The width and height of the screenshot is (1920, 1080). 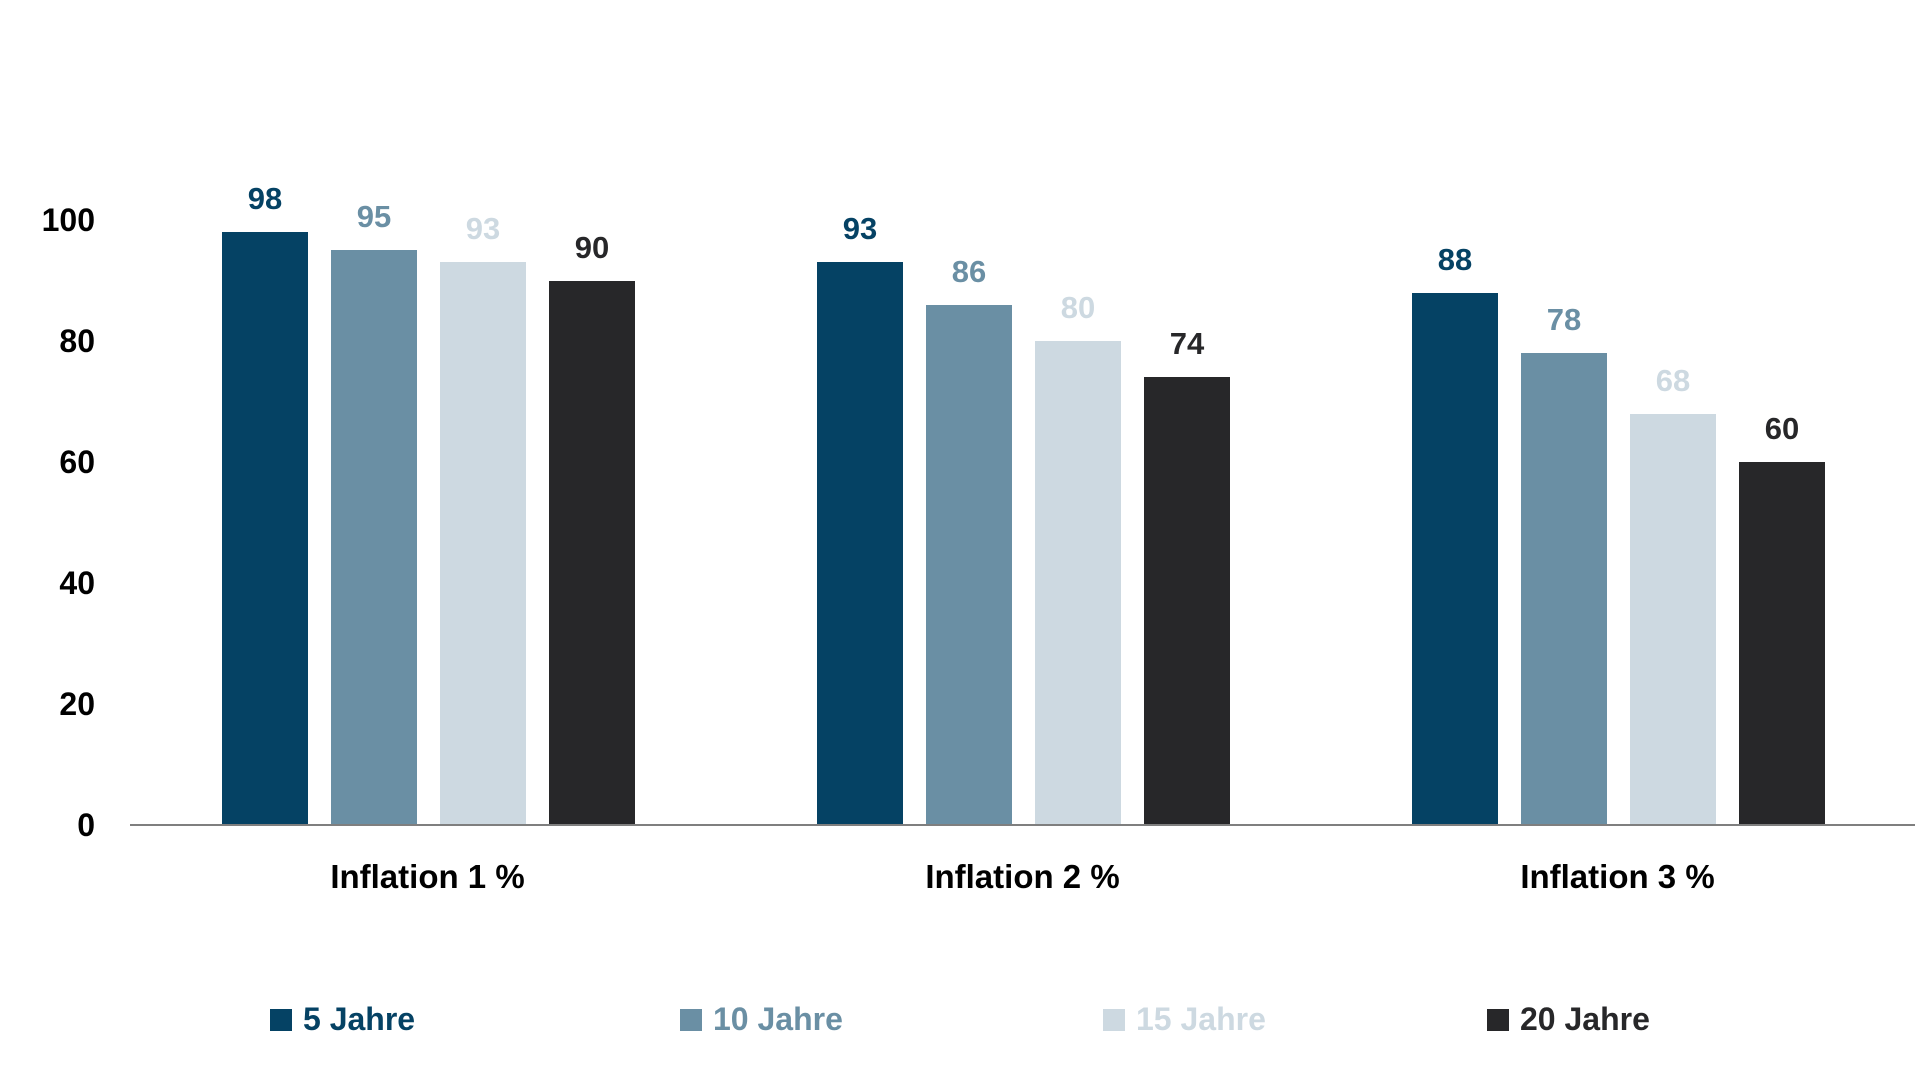 What do you see at coordinates (77, 704) in the screenshot?
I see `y-tick-label: 20` at bounding box center [77, 704].